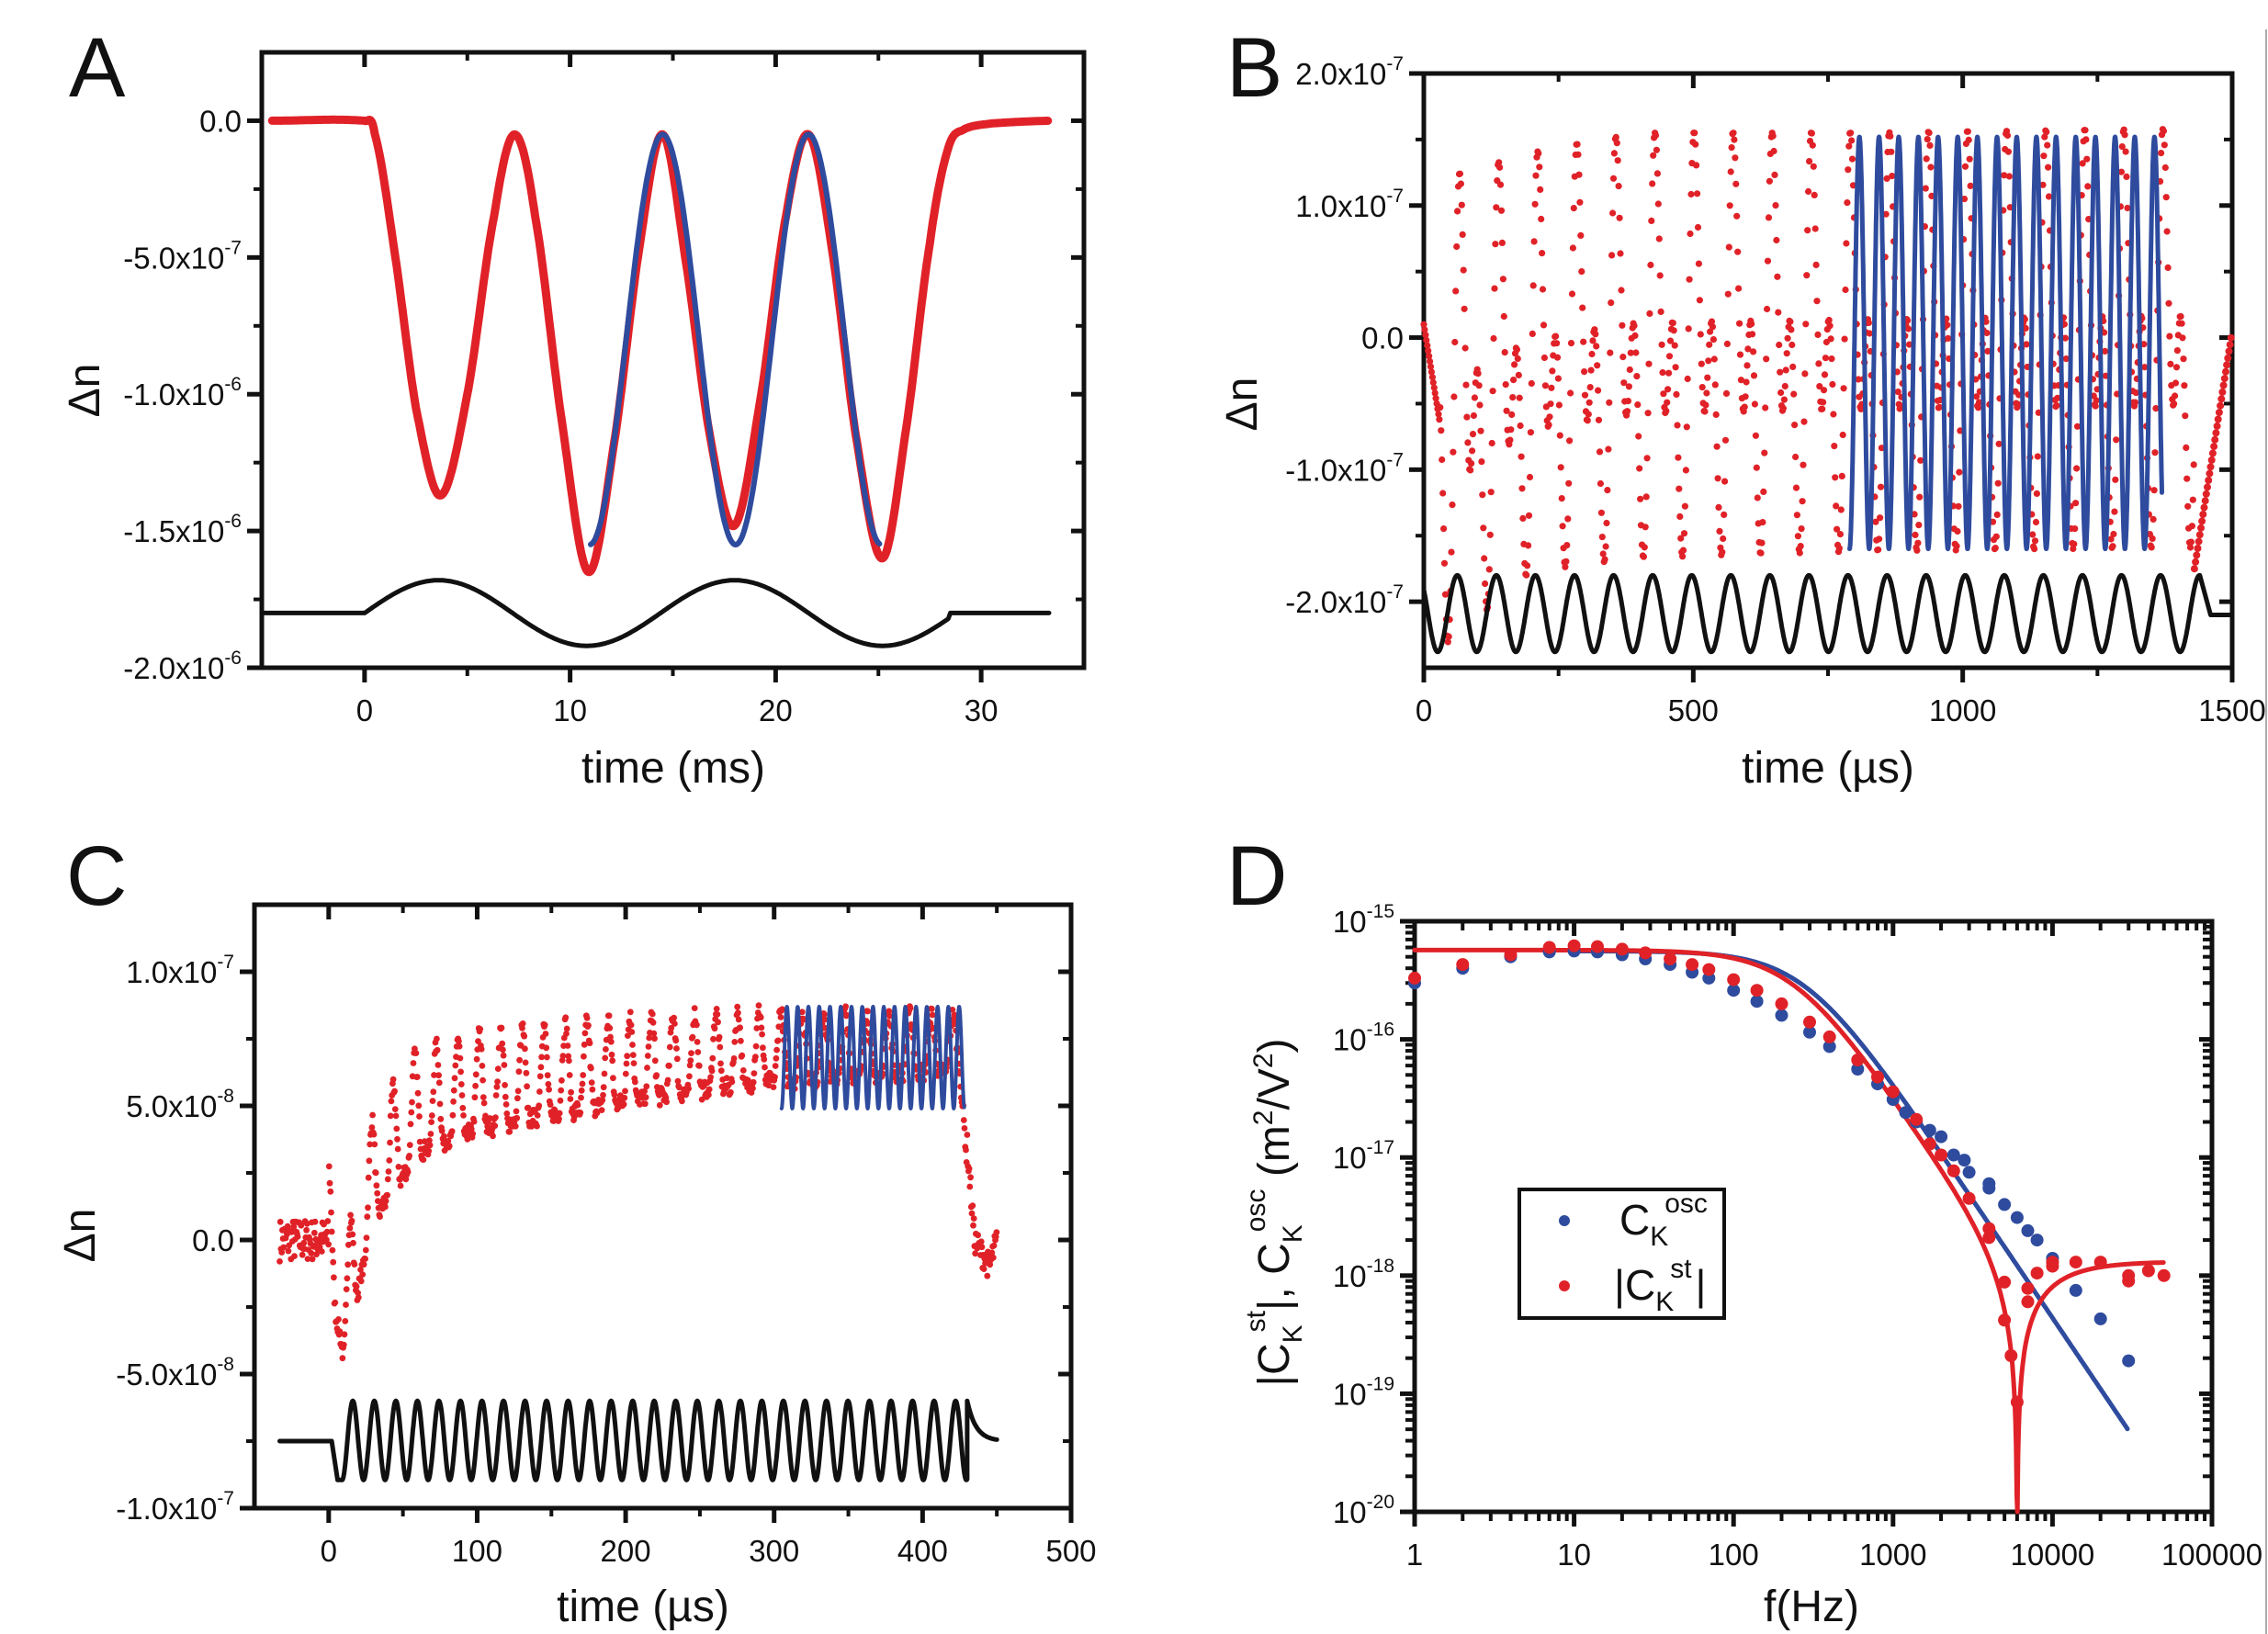 The image size is (2268, 1634). Describe the element at coordinates (1811, 1607) in the screenshot. I see `panel-d-x-axis-title: f(Hz)` at that location.